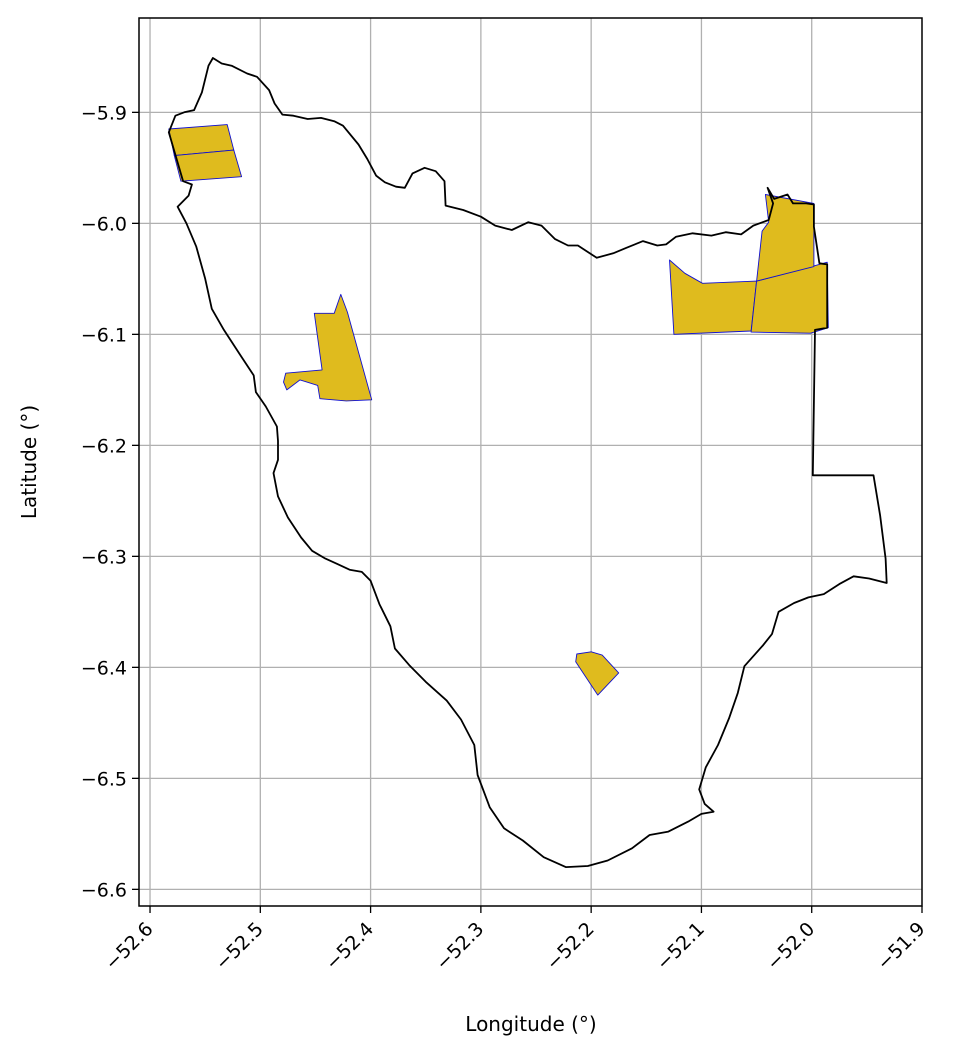  What do you see at coordinates (104, 335) in the screenshot?
I see `y-tick-label: −6.1` at bounding box center [104, 335].